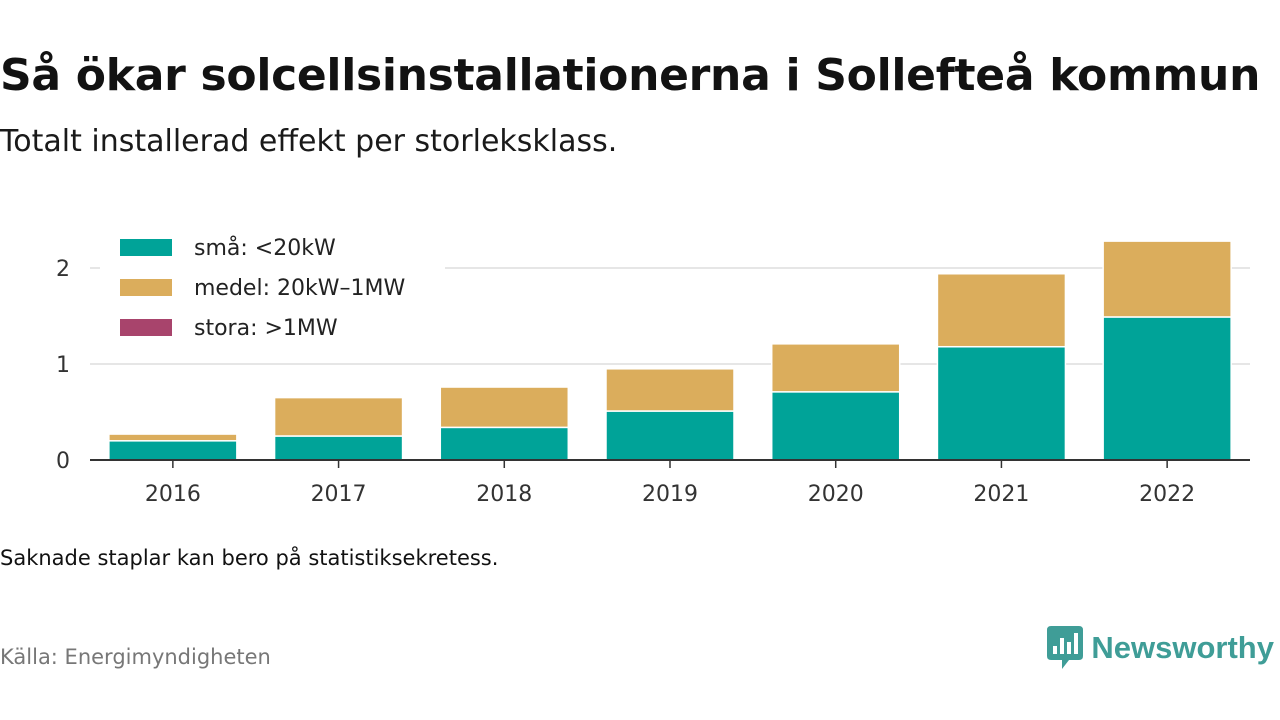 This screenshot has width=1280, height=720. What do you see at coordinates (339, 494) in the screenshot?
I see `x-tick-label: 2017` at bounding box center [339, 494].